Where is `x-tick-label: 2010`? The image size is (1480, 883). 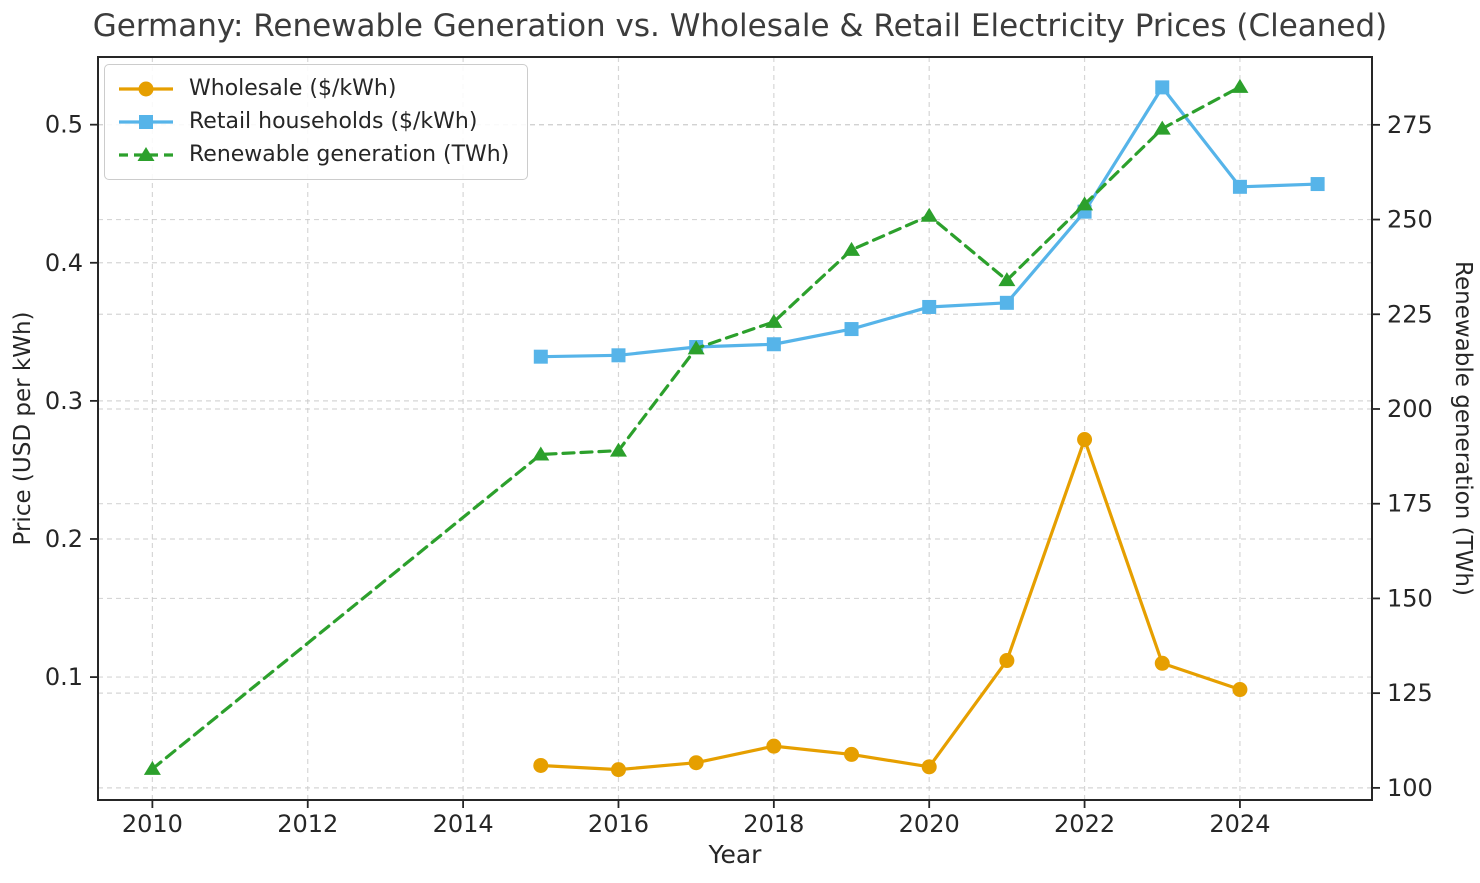 x-tick-label: 2010 is located at coordinates (152, 824).